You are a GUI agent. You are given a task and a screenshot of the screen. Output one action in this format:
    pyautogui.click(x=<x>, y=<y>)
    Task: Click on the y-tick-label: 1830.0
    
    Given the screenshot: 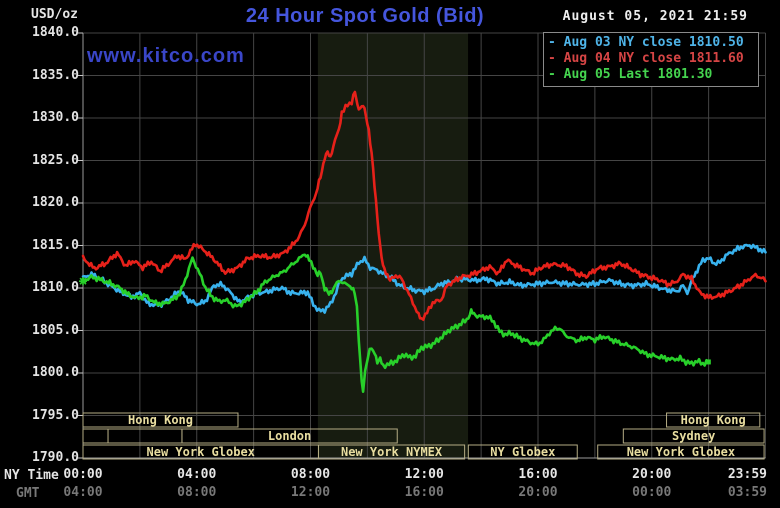 What is the action you would take?
    pyautogui.click(x=55, y=117)
    